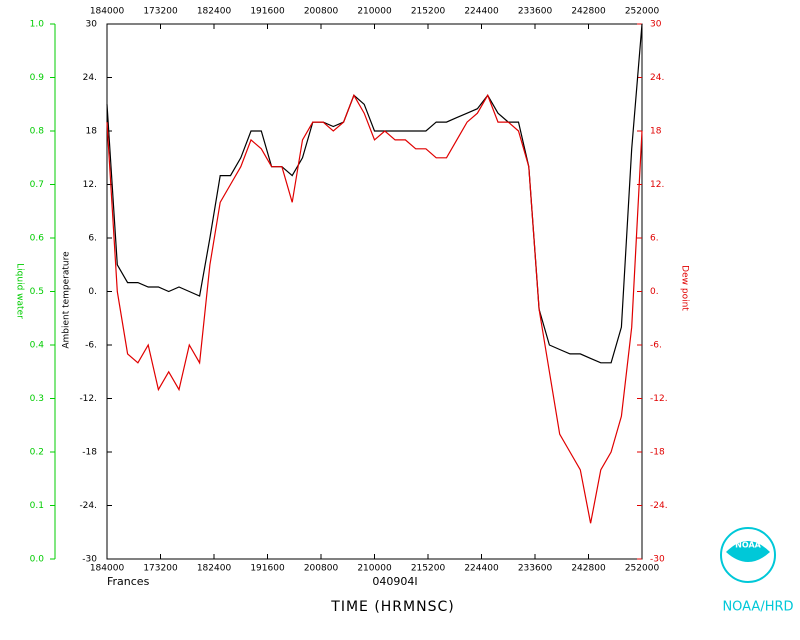 The width and height of the screenshot is (800, 640). What do you see at coordinates (214, 569) in the screenshot?
I see `x-tick-label: 182400` at bounding box center [214, 569].